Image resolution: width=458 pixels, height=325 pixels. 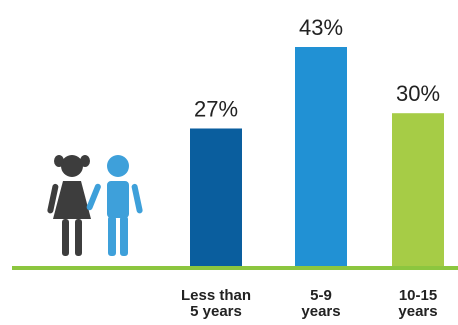 I want to click on category-label-1-line-2: 5 years, so click(x=216, y=311).